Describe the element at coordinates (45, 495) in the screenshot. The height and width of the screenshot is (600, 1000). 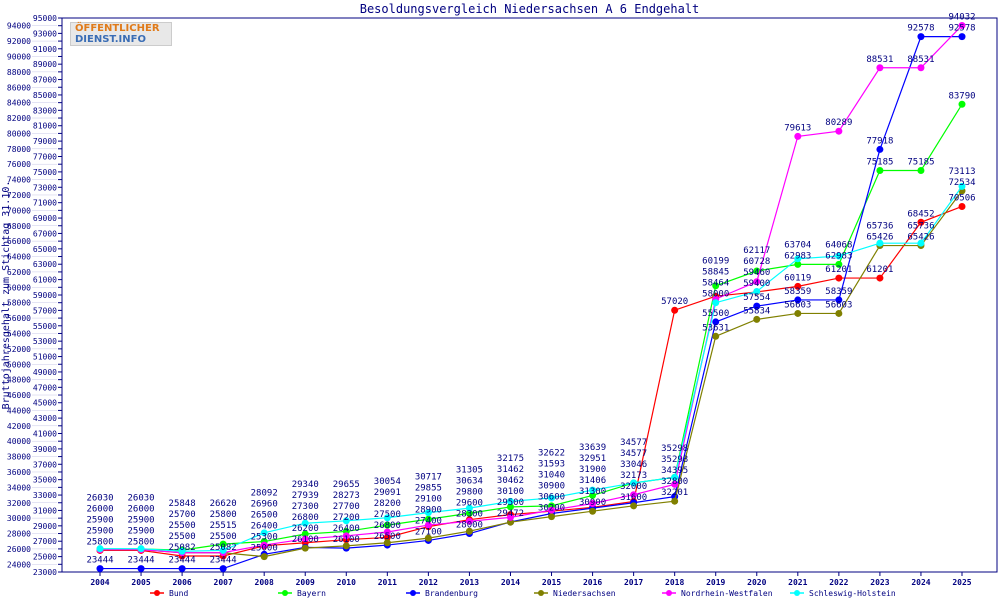
I see `y-tick-label: 33000` at that location.